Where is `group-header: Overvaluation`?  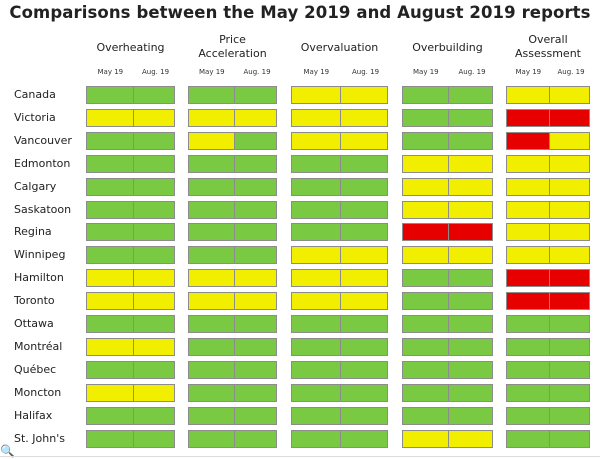 group-header: Overvaluation is located at coordinates (339, 47).